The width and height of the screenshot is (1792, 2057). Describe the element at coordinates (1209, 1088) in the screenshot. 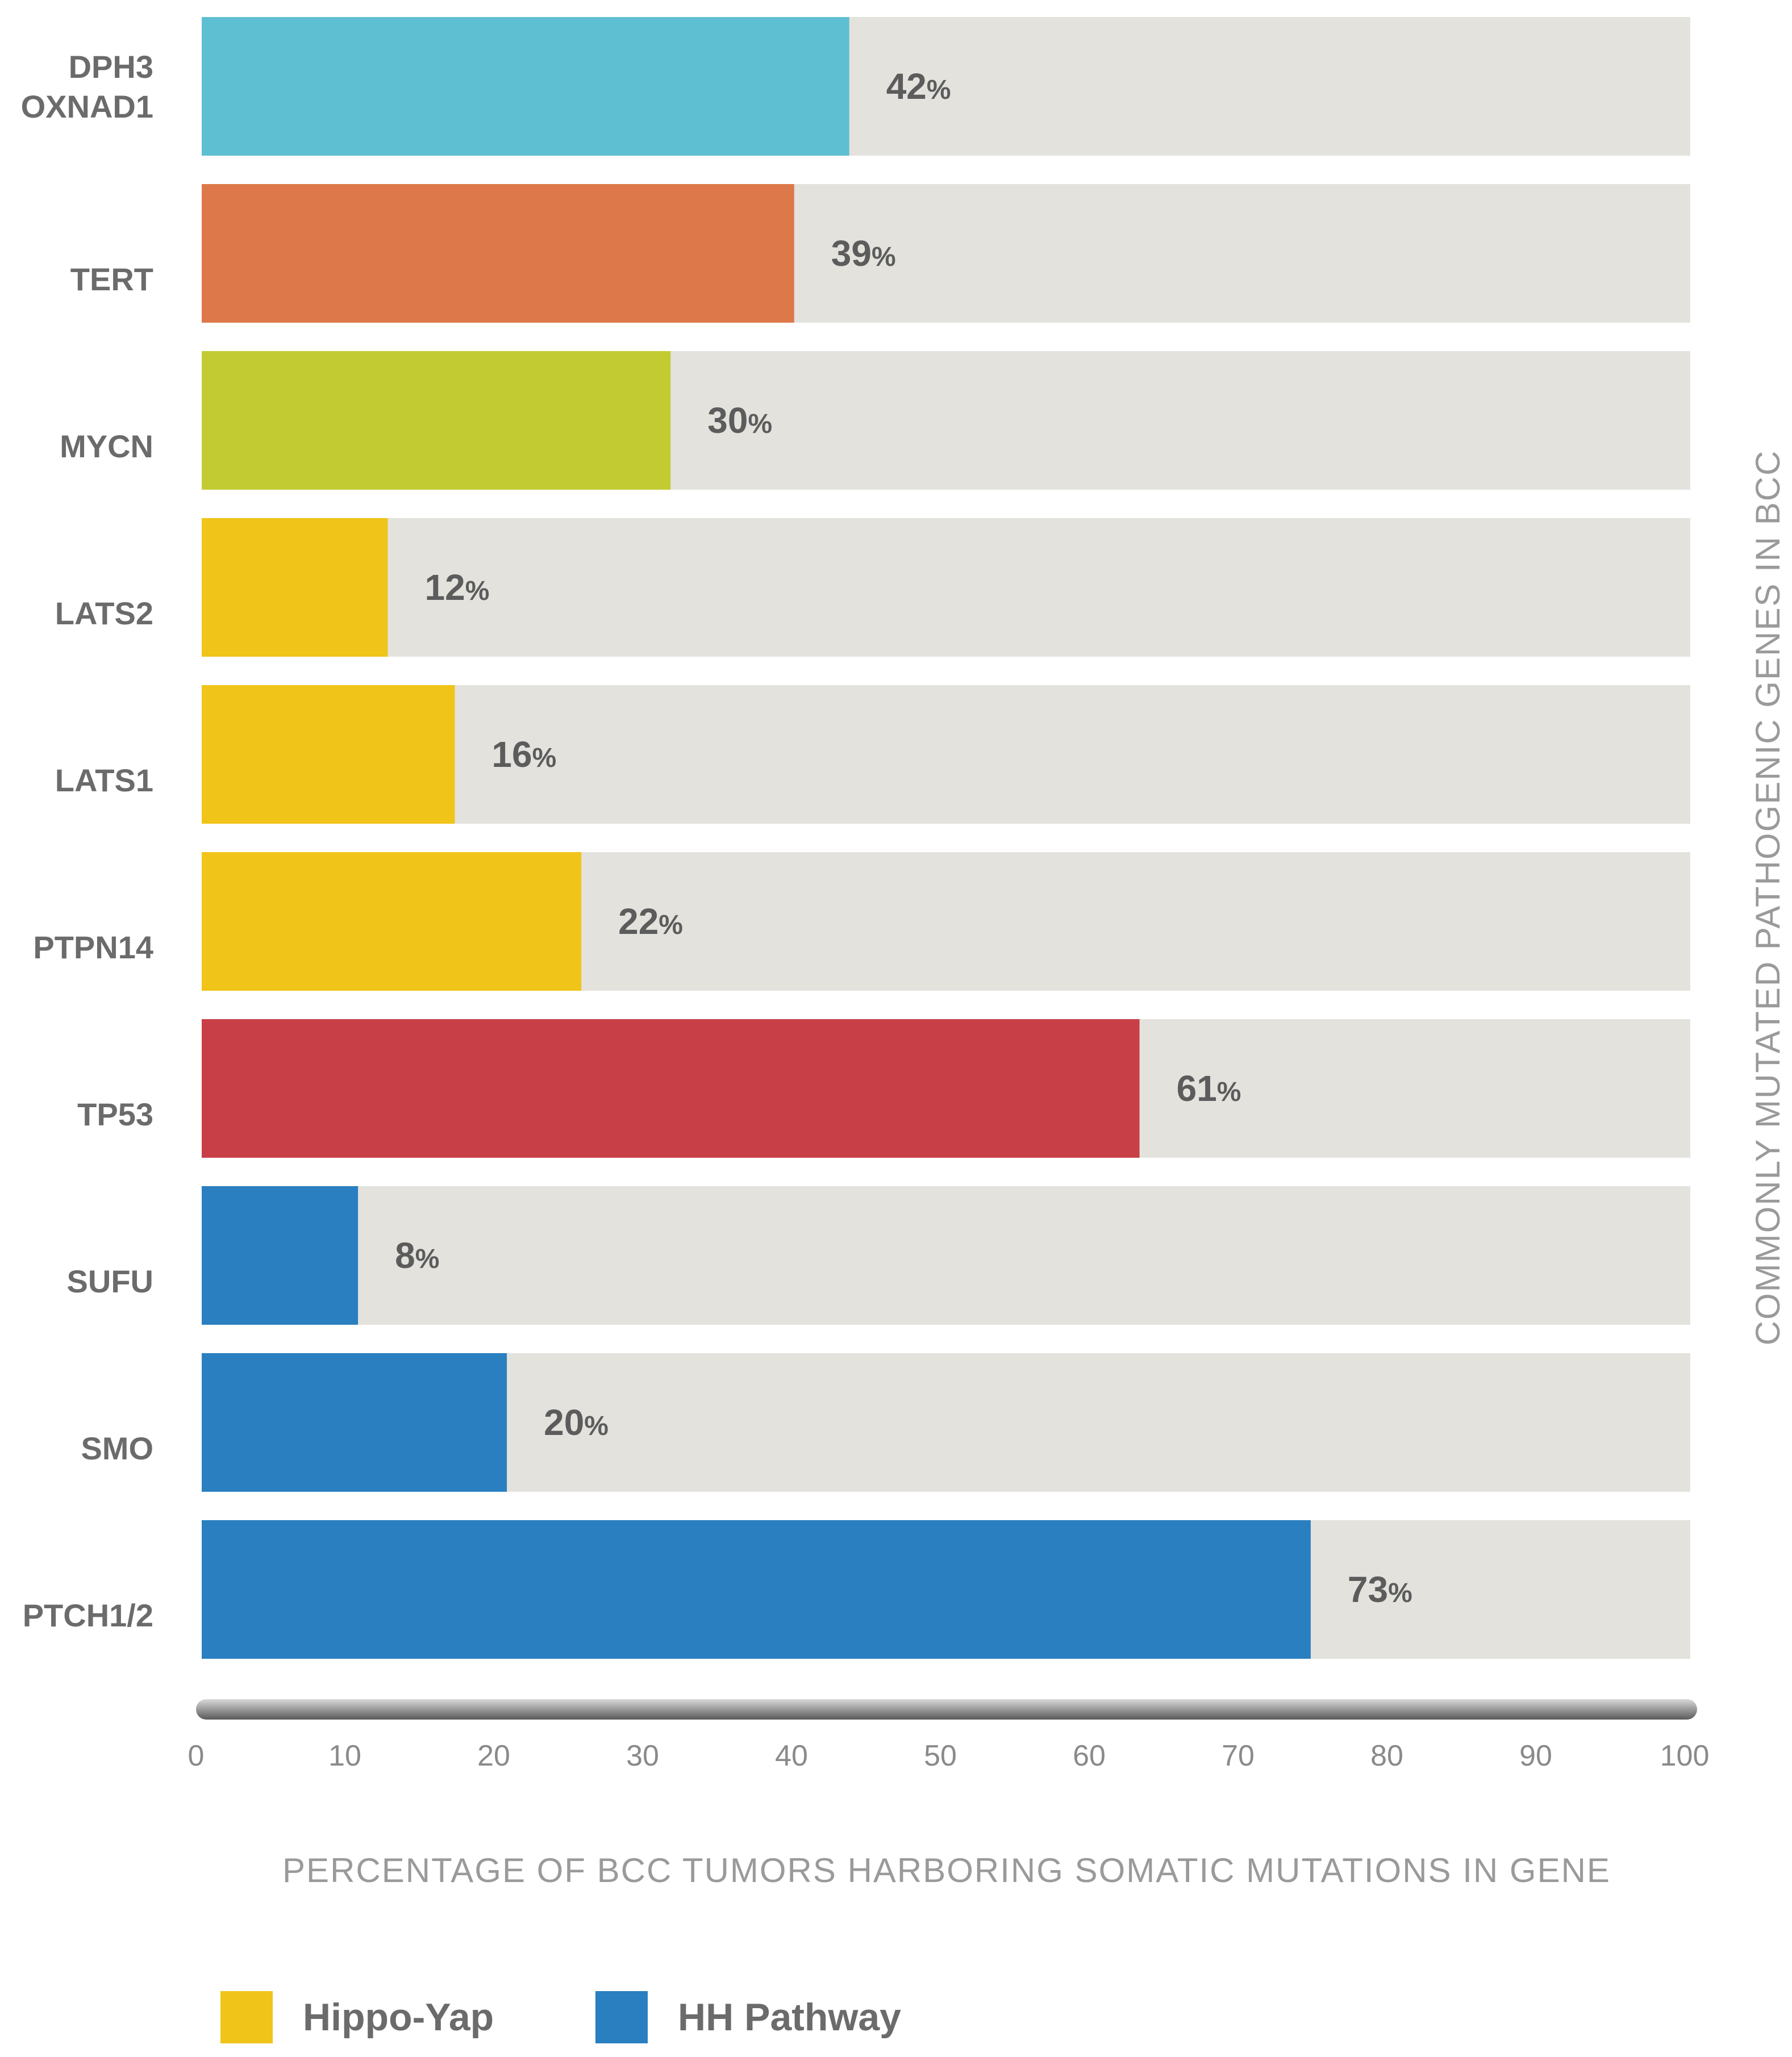

I see `data-label: 61%` at that location.